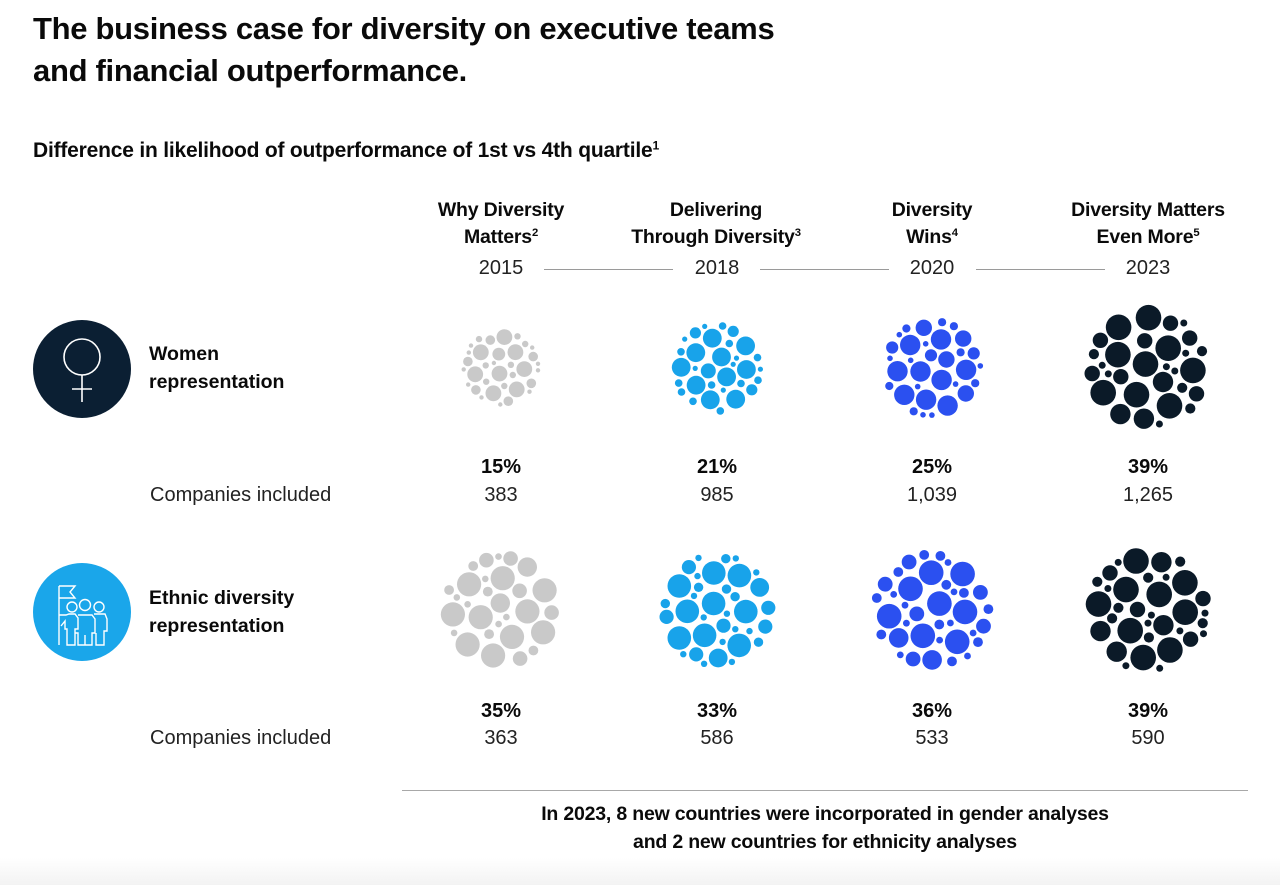 Image resolution: width=1280 pixels, height=885 pixels. I want to click on column-title-line-2: Through Diversity, so click(713, 237).